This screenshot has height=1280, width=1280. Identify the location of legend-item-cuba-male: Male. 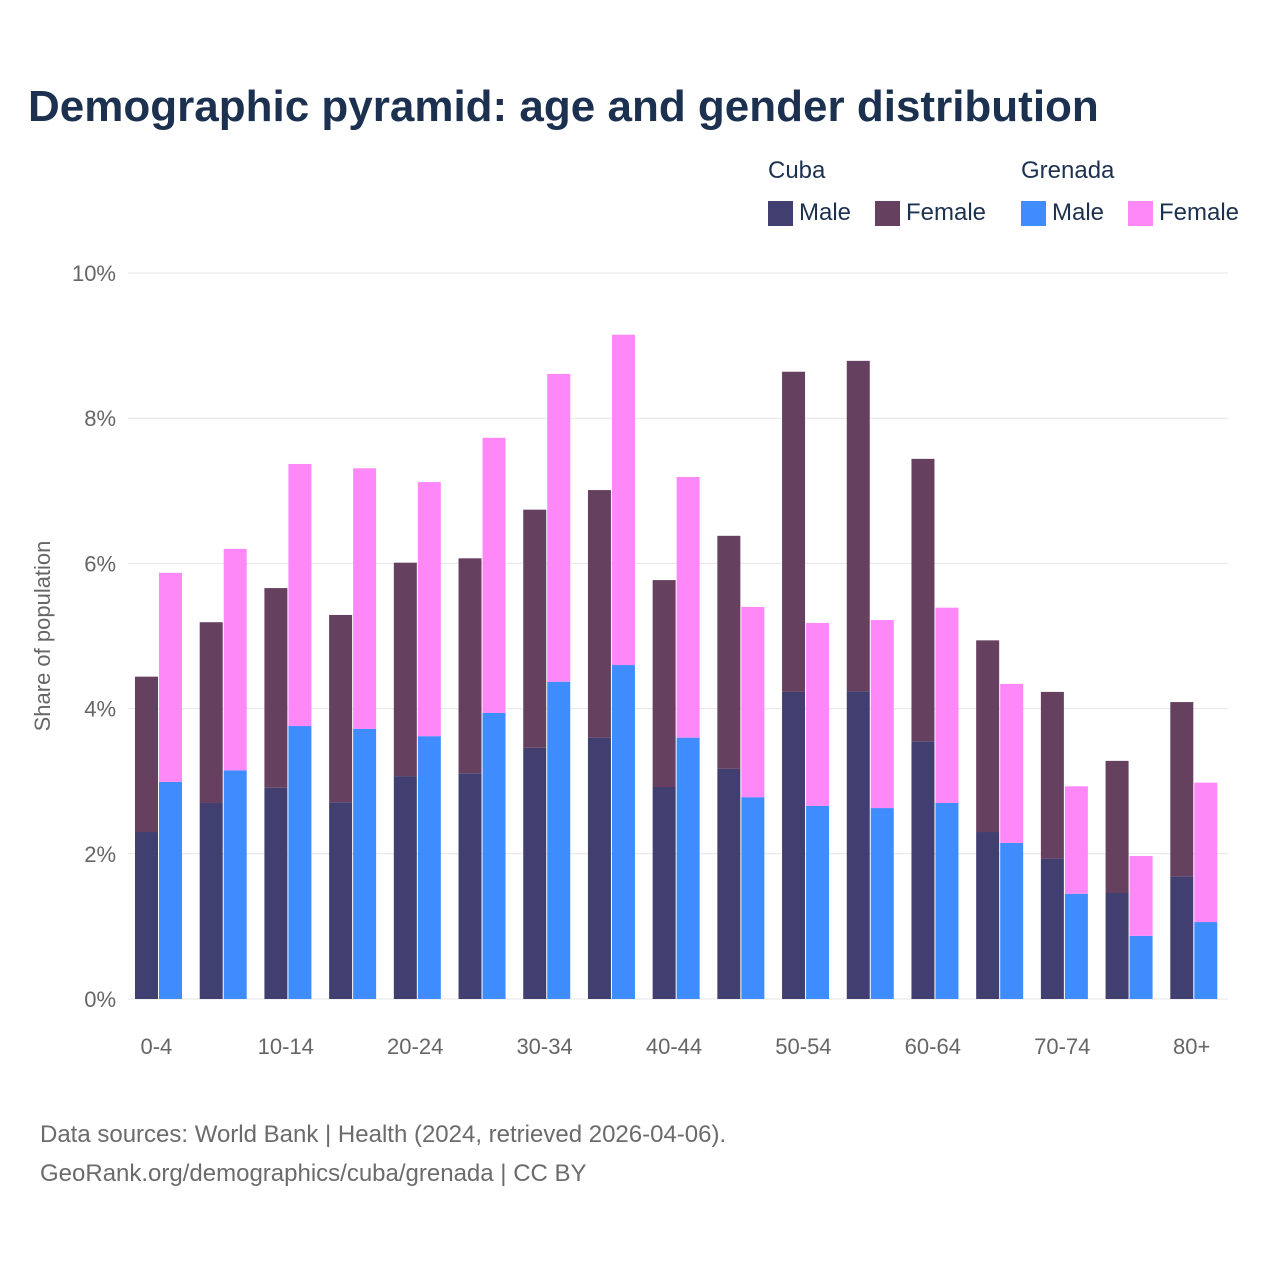
(809, 213).